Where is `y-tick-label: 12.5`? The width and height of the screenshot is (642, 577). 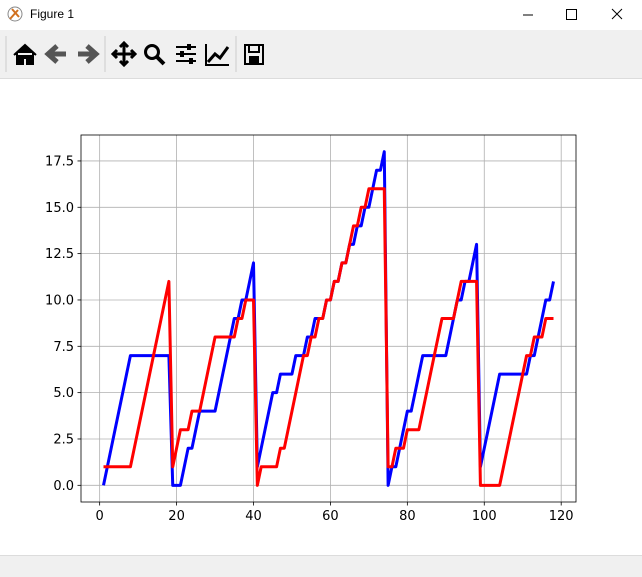 y-tick-label: 12.5 is located at coordinates (59, 254).